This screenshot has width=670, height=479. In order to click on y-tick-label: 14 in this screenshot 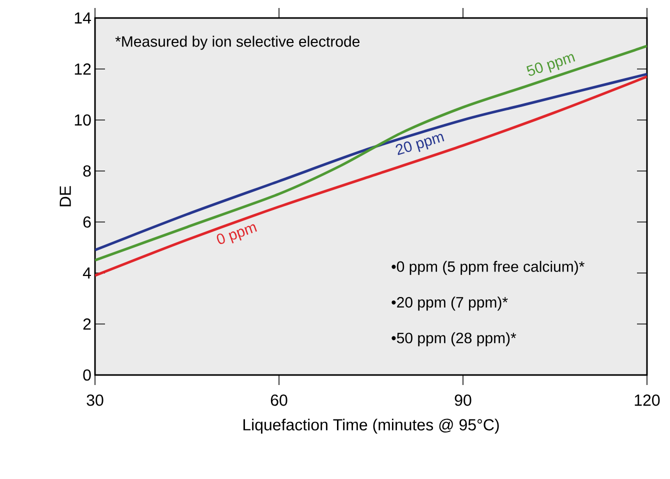, I will do `click(82, 18)`.